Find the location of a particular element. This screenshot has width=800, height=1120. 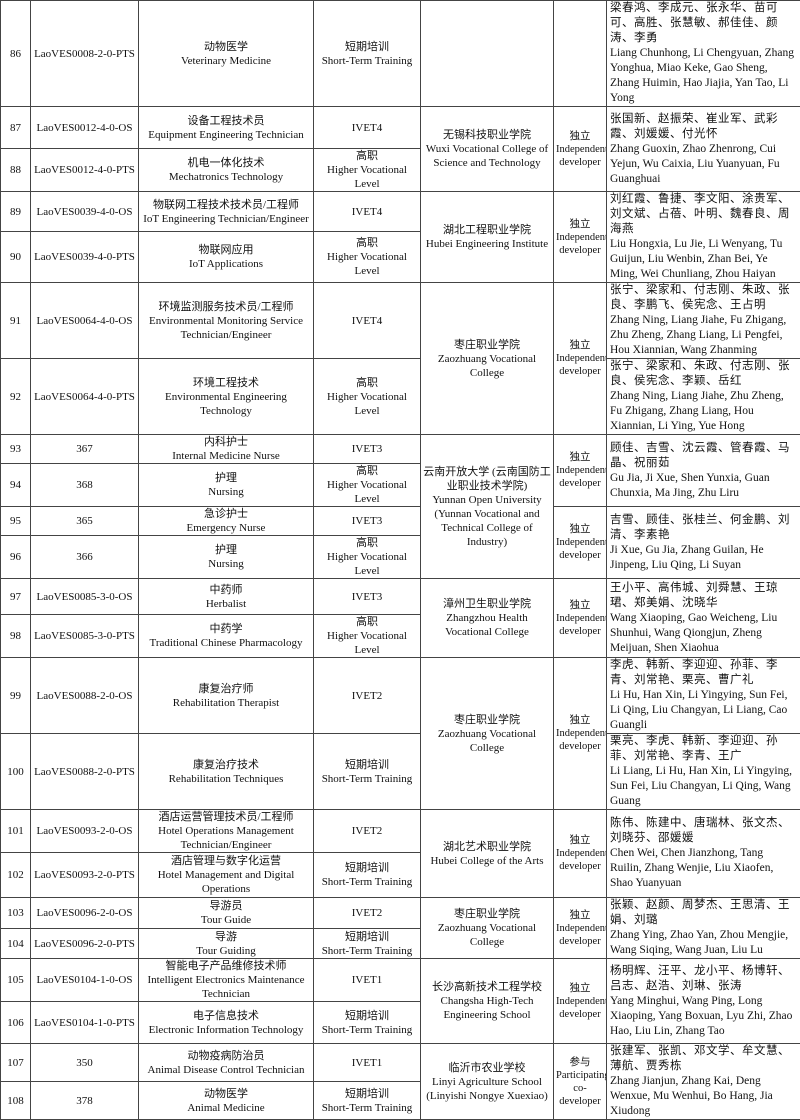

program-code: LaoVES0039-4-0-OS is located at coordinates (84, 212).